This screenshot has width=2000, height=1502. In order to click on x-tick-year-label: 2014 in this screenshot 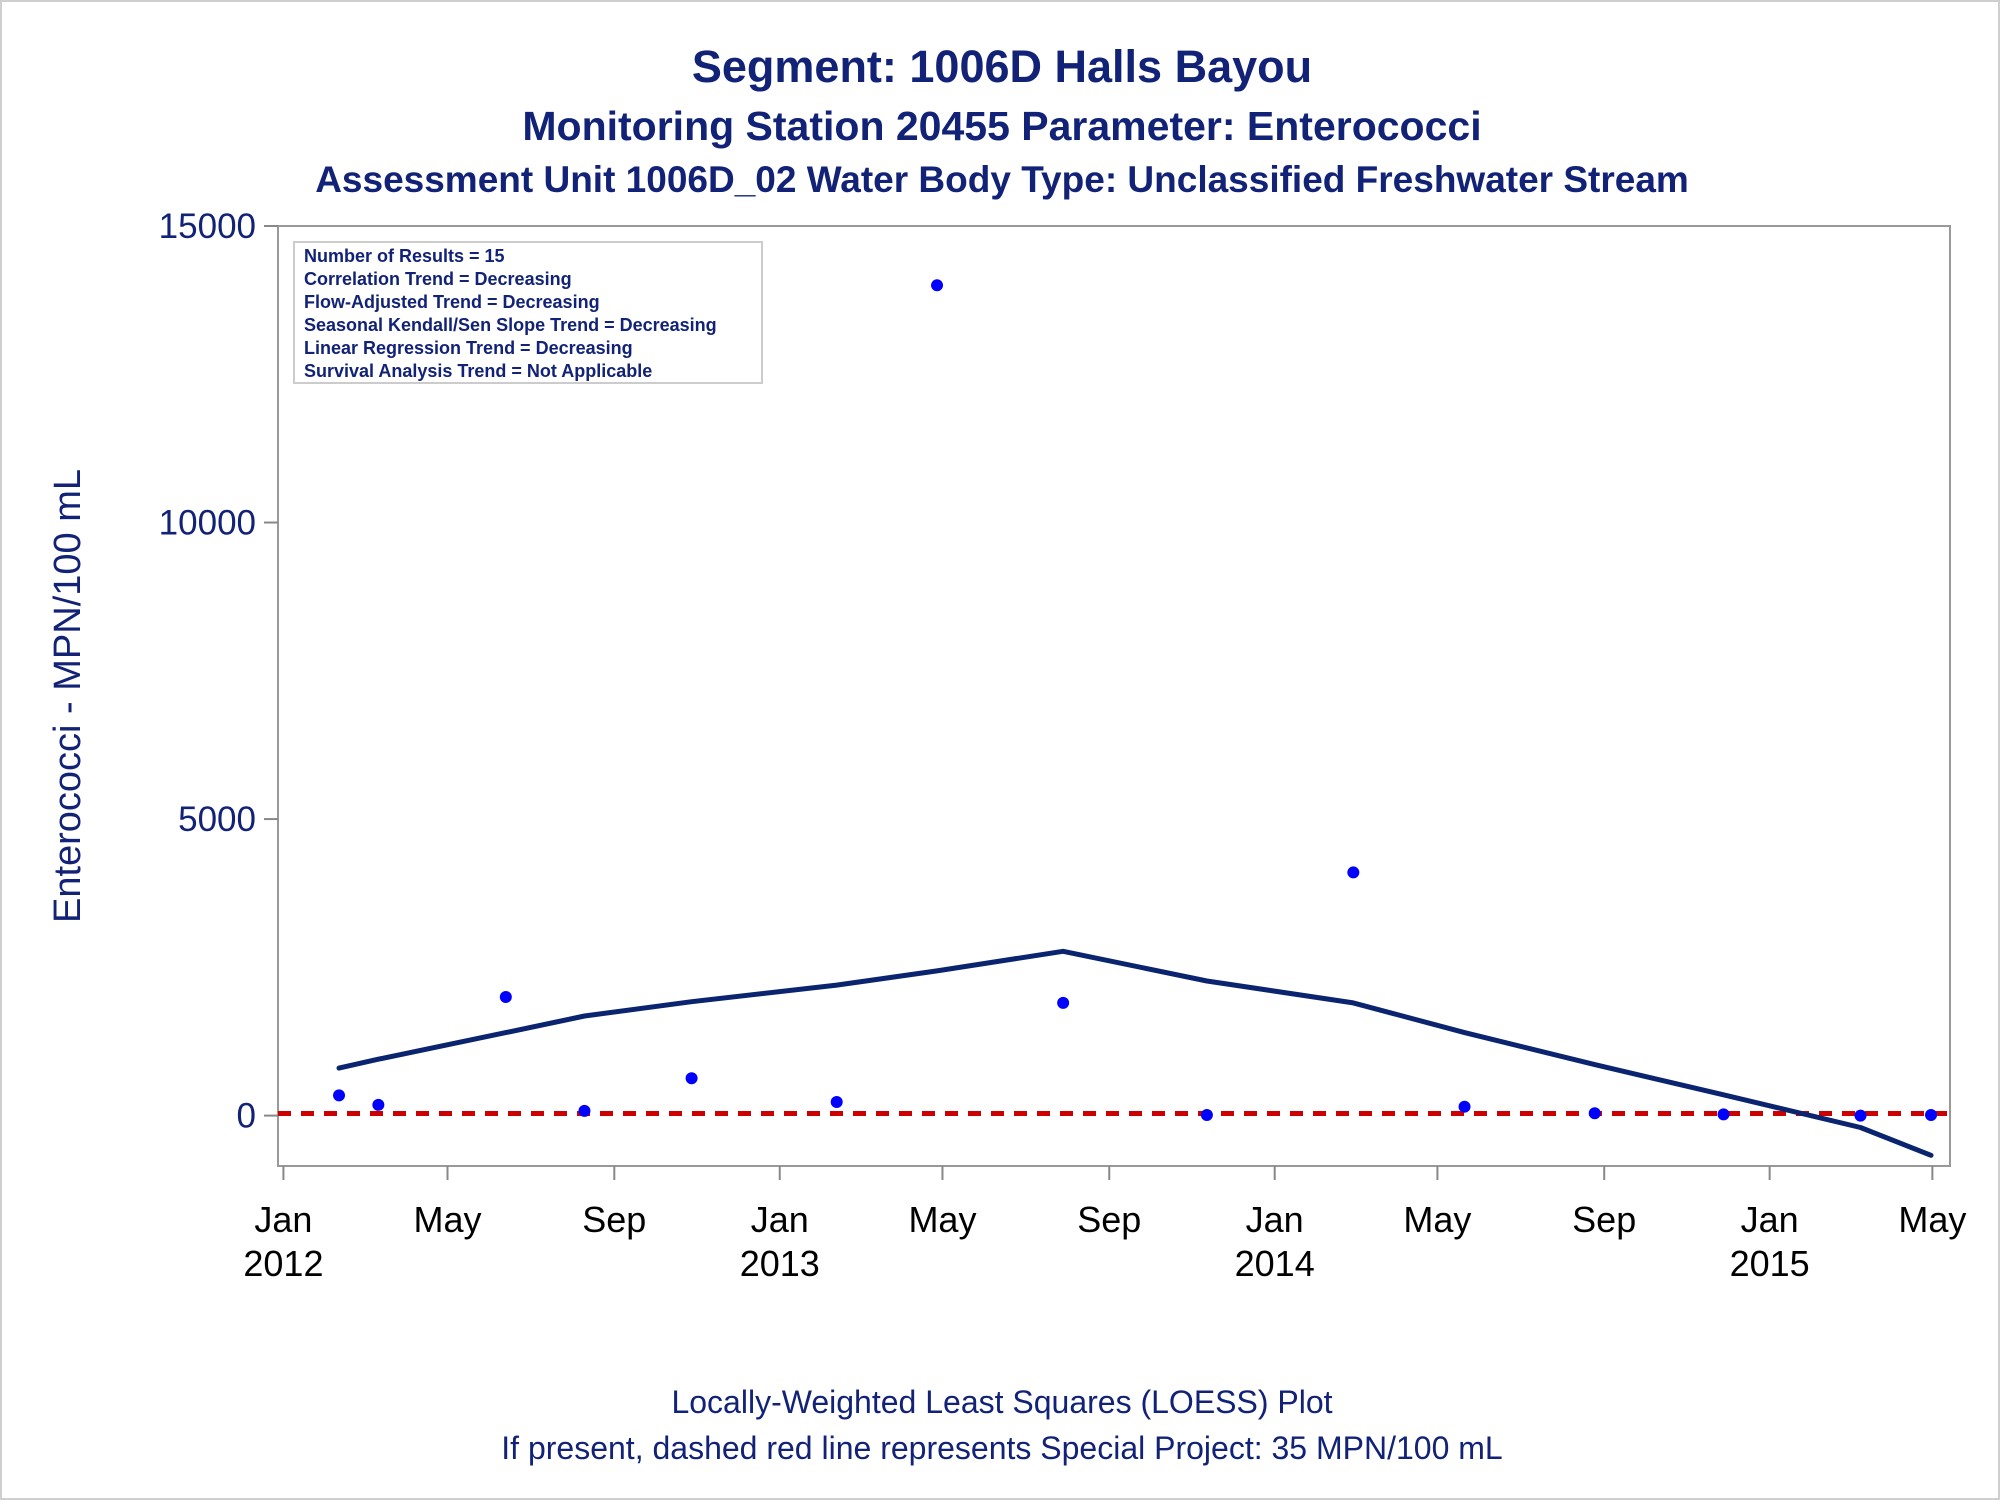, I will do `click(1275, 1263)`.